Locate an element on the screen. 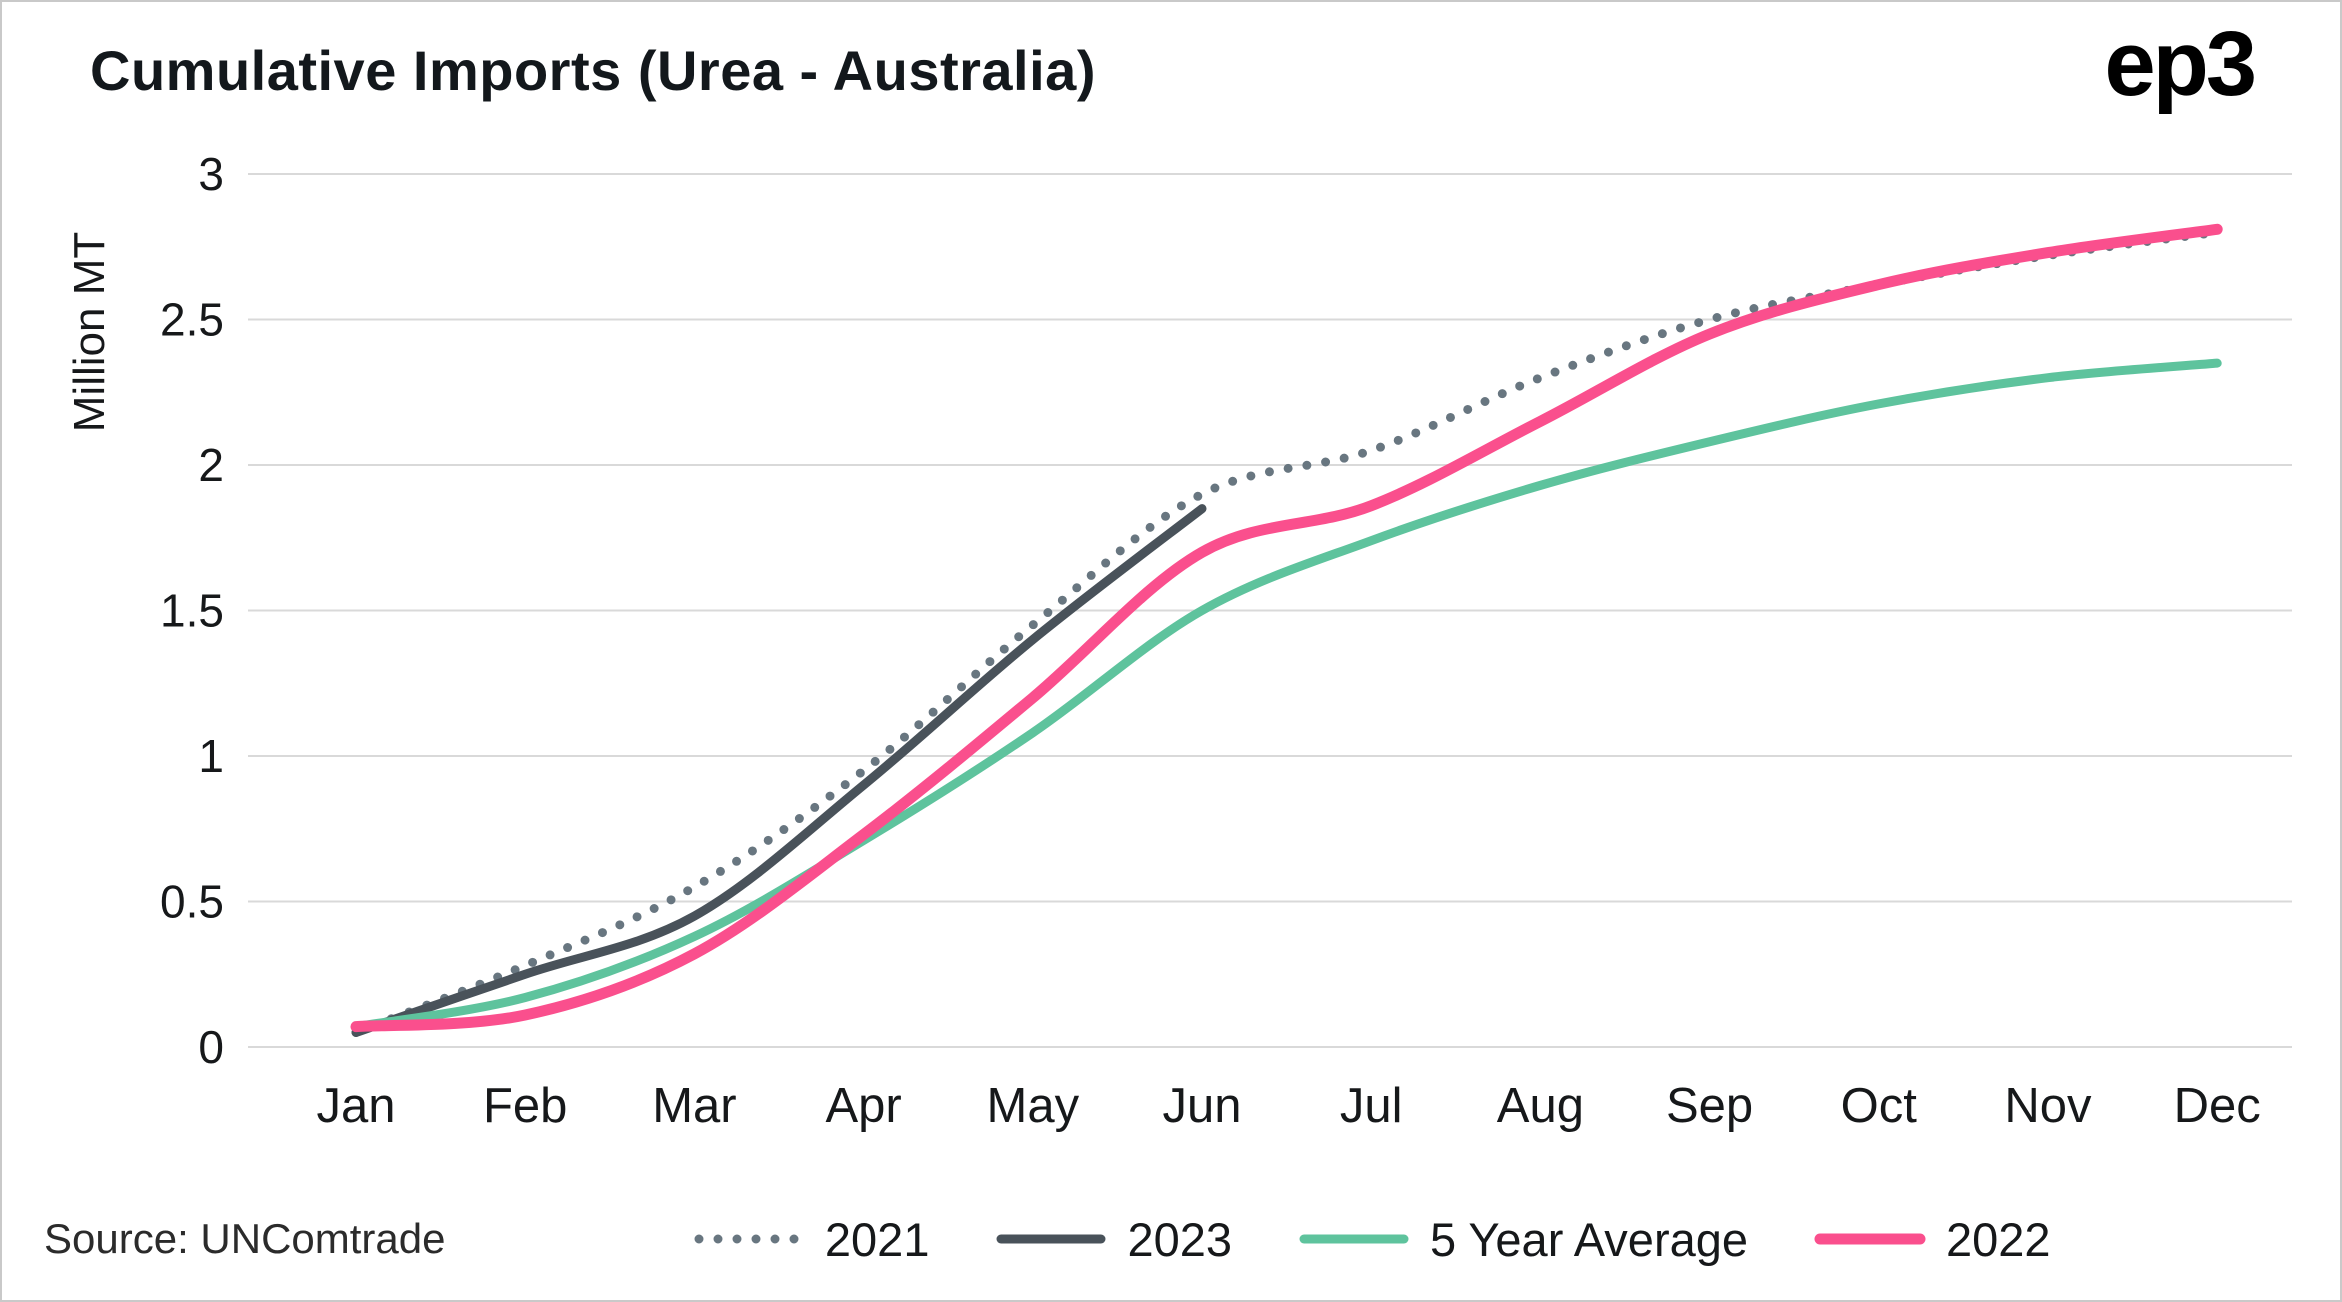 The width and height of the screenshot is (2342, 1302). legend-label: 2022 is located at coordinates (1998, 1239).